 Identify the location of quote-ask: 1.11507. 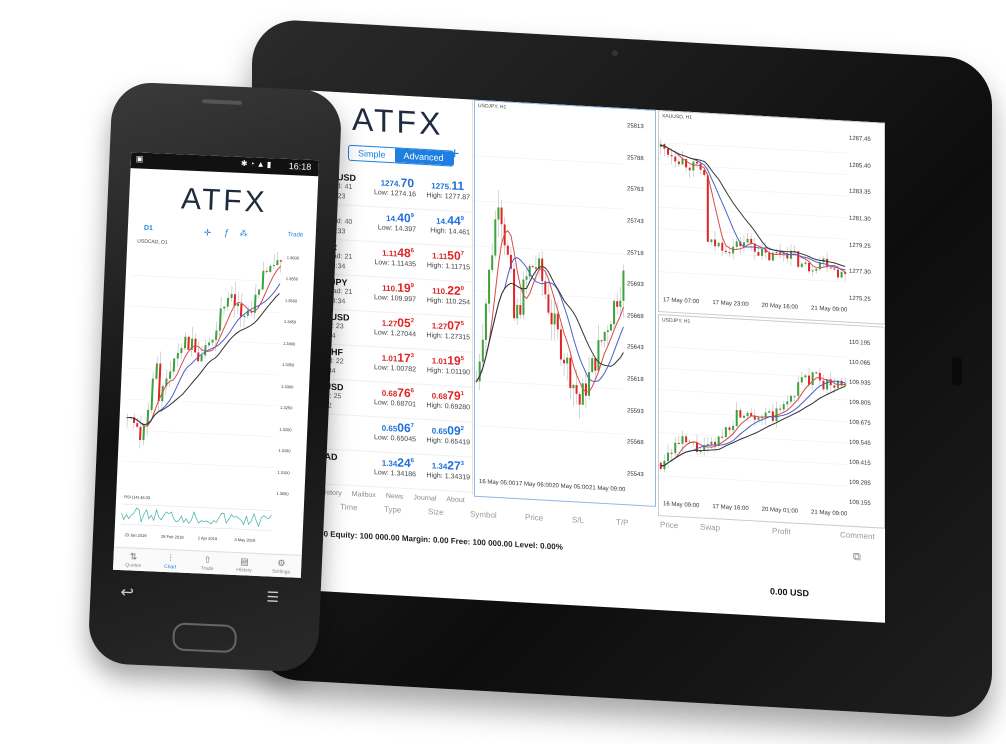
(438, 254).